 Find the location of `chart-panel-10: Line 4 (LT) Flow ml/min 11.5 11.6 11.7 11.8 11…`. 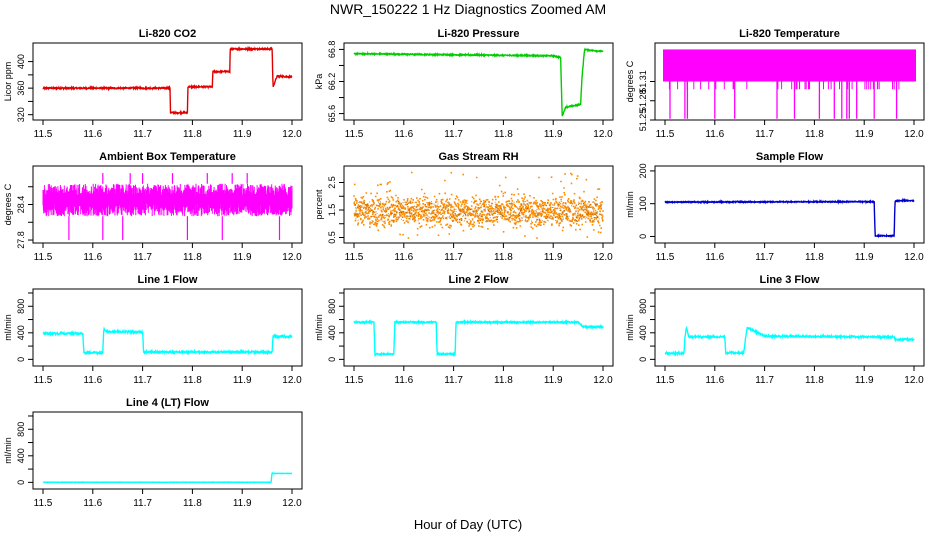

chart-panel-10: Line 4 (LT) Flow ml/min 11.5 11.6 11.7 11.8 11… is located at coordinates (153, 453).